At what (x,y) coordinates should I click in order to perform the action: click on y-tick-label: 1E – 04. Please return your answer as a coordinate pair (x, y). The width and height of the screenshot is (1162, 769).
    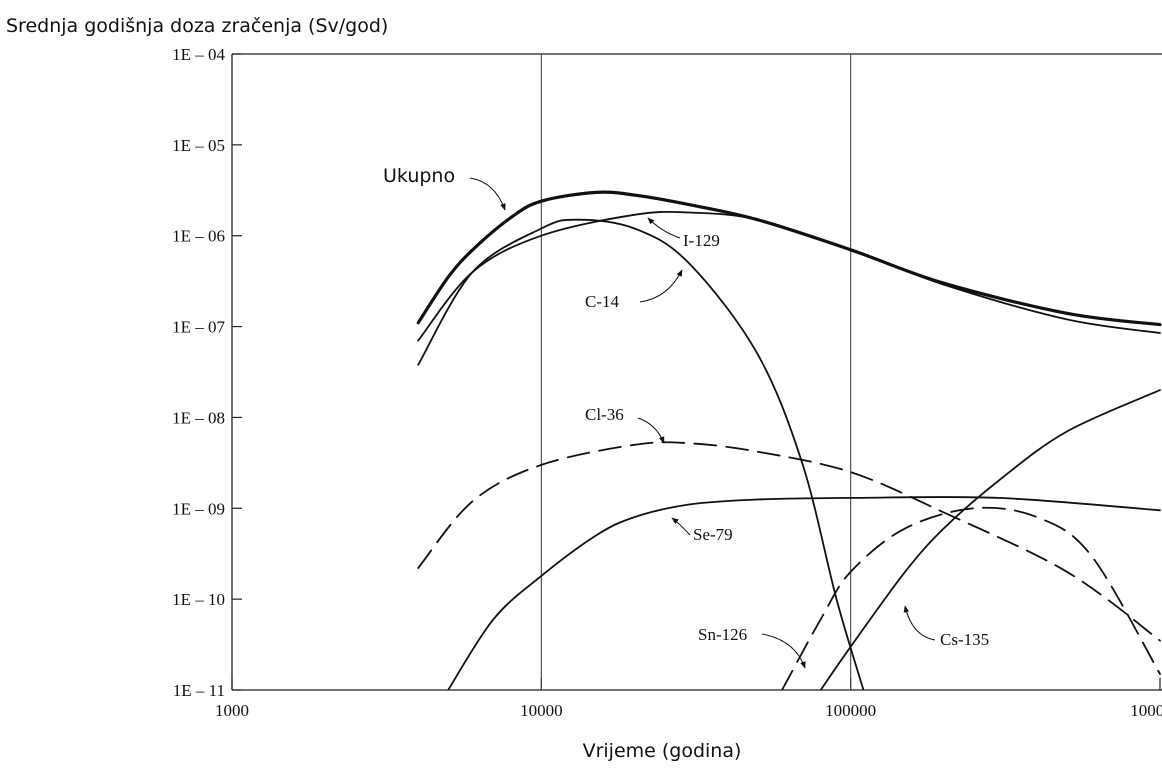
    Looking at the image, I should click on (198, 54).